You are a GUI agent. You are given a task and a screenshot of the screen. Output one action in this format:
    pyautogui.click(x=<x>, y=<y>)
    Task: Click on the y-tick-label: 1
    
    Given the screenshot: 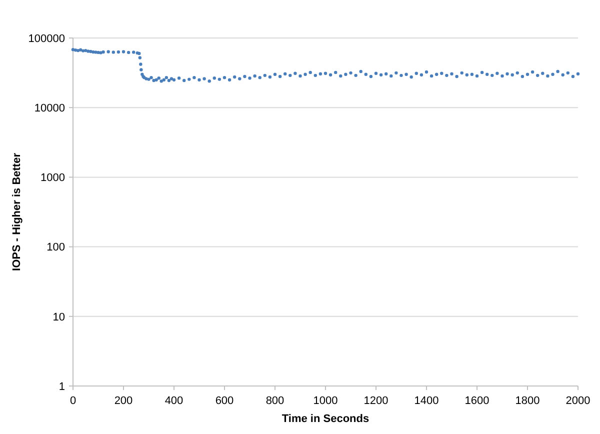 What is the action you would take?
    pyautogui.click(x=61, y=386)
    